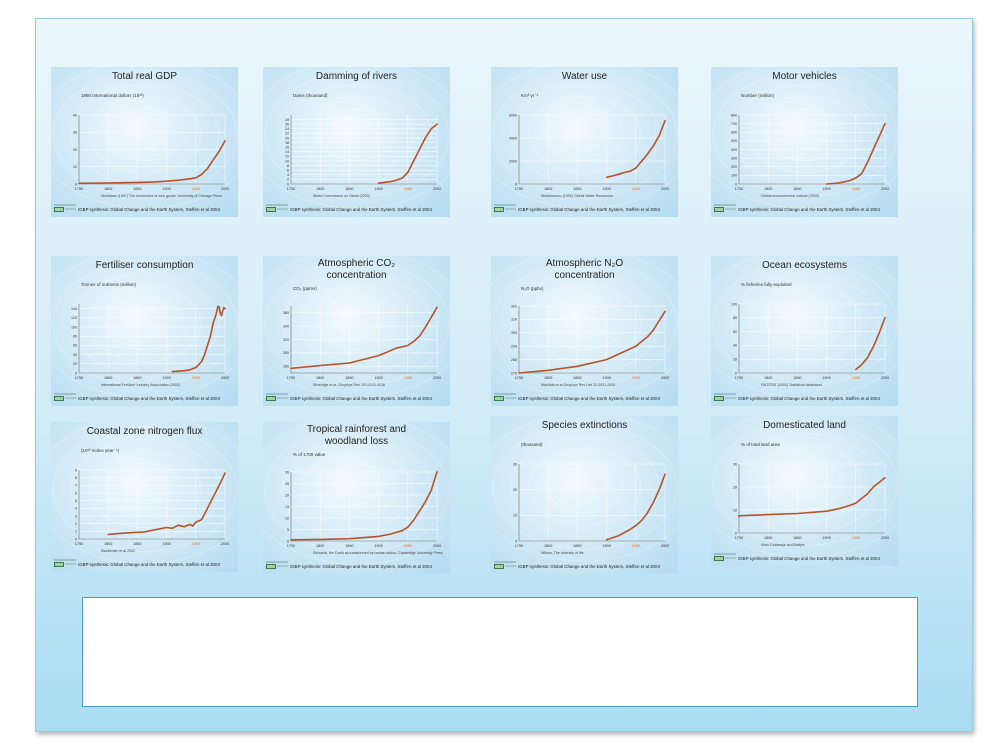  Describe the element at coordinates (514, 360) in the screenshot. I see `y-tick-label: 280` at that location.